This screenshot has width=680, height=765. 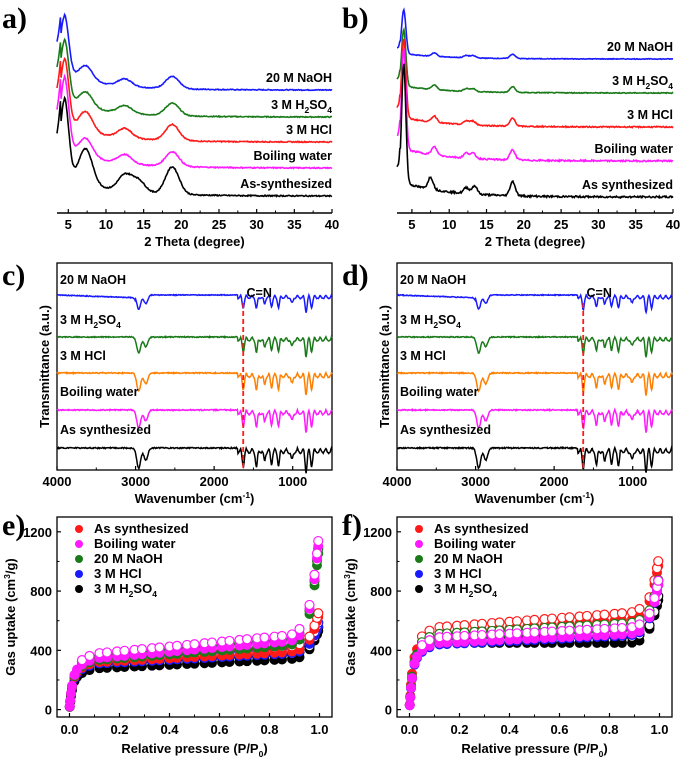 I want to click on y-tick-label: 0, so click(x=48, y=710).